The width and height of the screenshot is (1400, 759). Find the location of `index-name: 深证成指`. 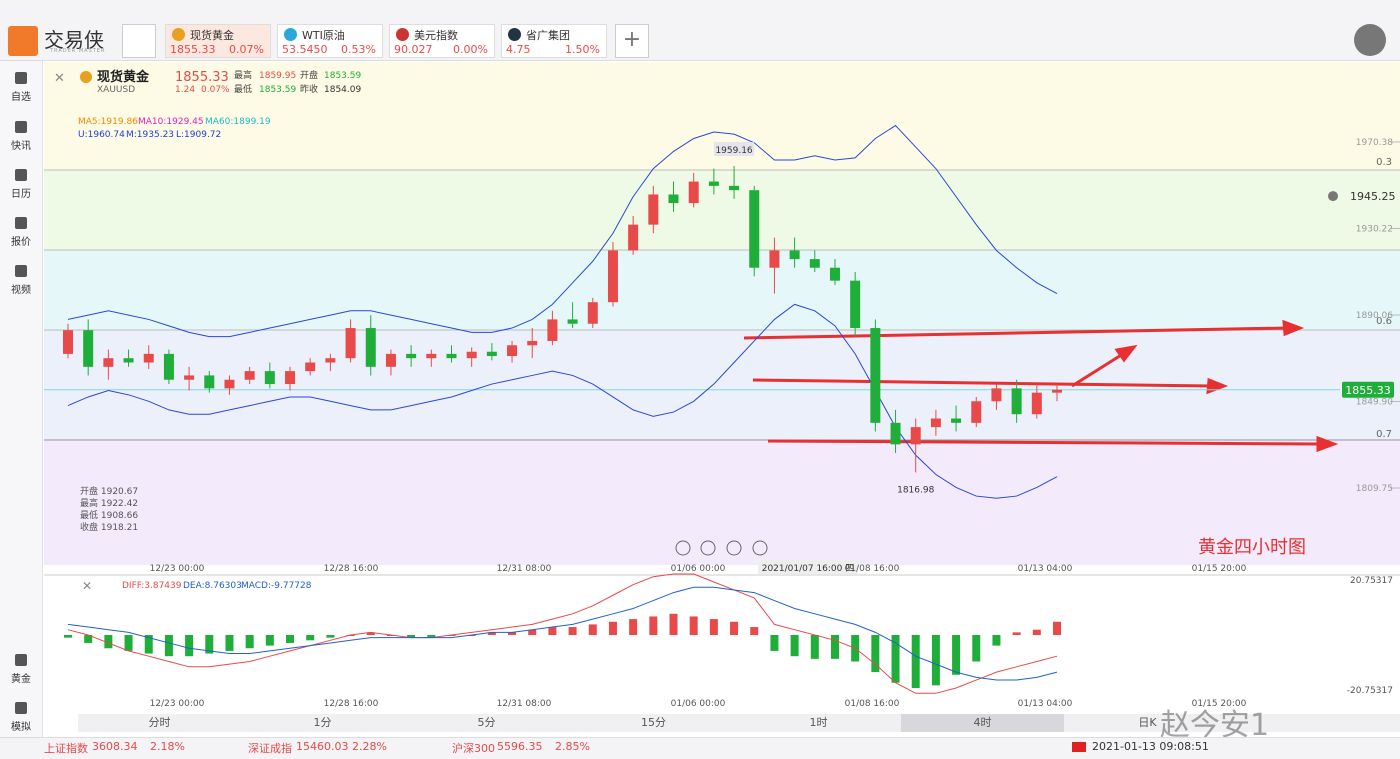

index-name: 深证成指 is located at coordinates (270, 748).